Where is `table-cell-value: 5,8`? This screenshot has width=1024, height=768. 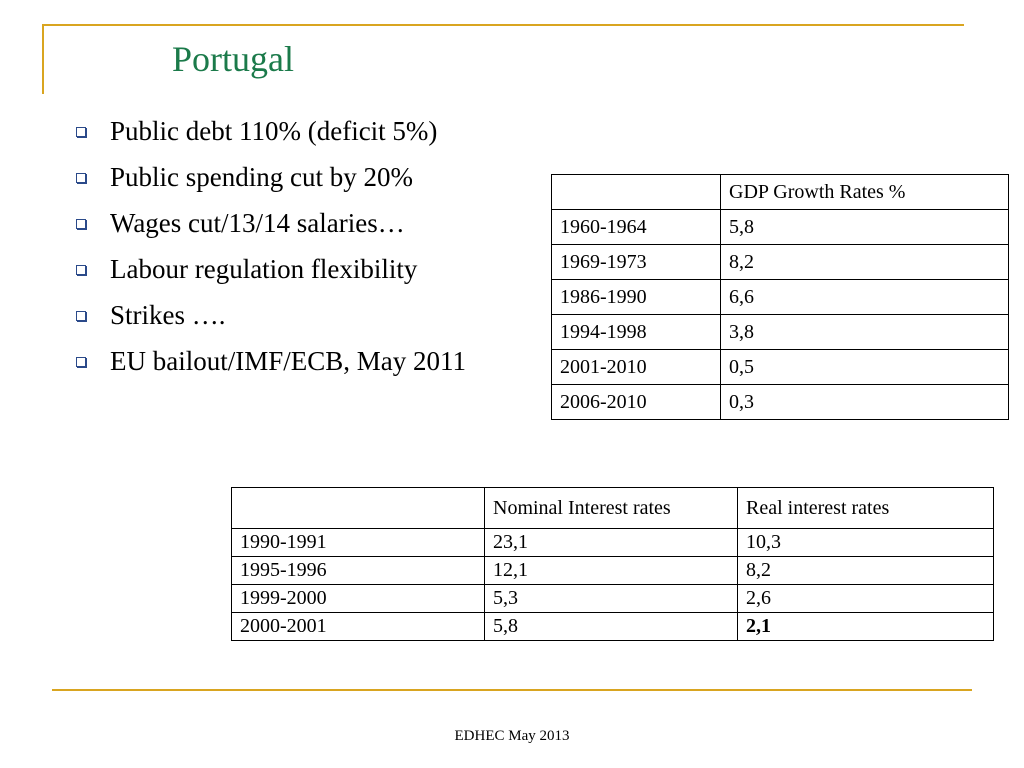 table-cell-value: 5,8 is located at coordinates (864, 227).